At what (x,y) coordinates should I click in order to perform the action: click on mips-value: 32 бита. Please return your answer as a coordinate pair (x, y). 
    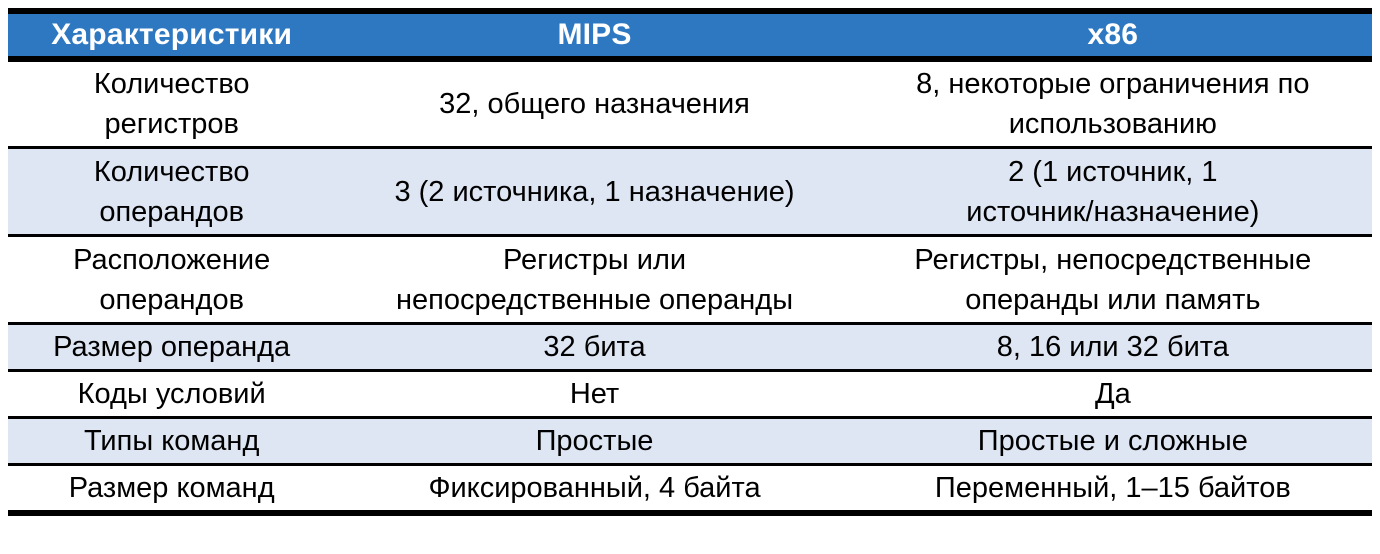
    Looking at the image, I should click on (594, 347).